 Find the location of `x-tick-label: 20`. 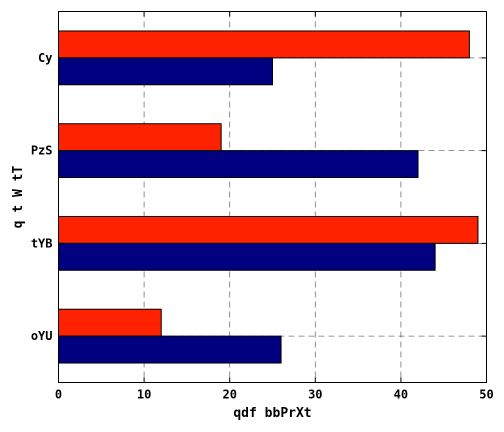

x-tick-label: 20 is located at coordinates (229, 395).